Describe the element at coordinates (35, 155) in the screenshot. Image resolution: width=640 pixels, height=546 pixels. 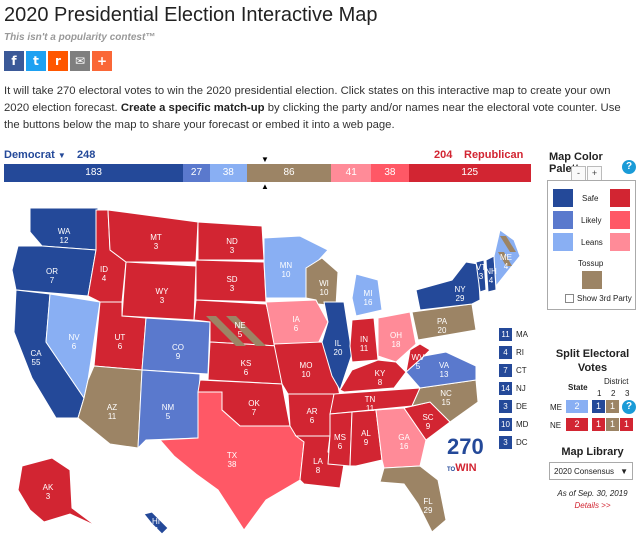
I see `democrat-party-selector: Democrat ▼` at that location.